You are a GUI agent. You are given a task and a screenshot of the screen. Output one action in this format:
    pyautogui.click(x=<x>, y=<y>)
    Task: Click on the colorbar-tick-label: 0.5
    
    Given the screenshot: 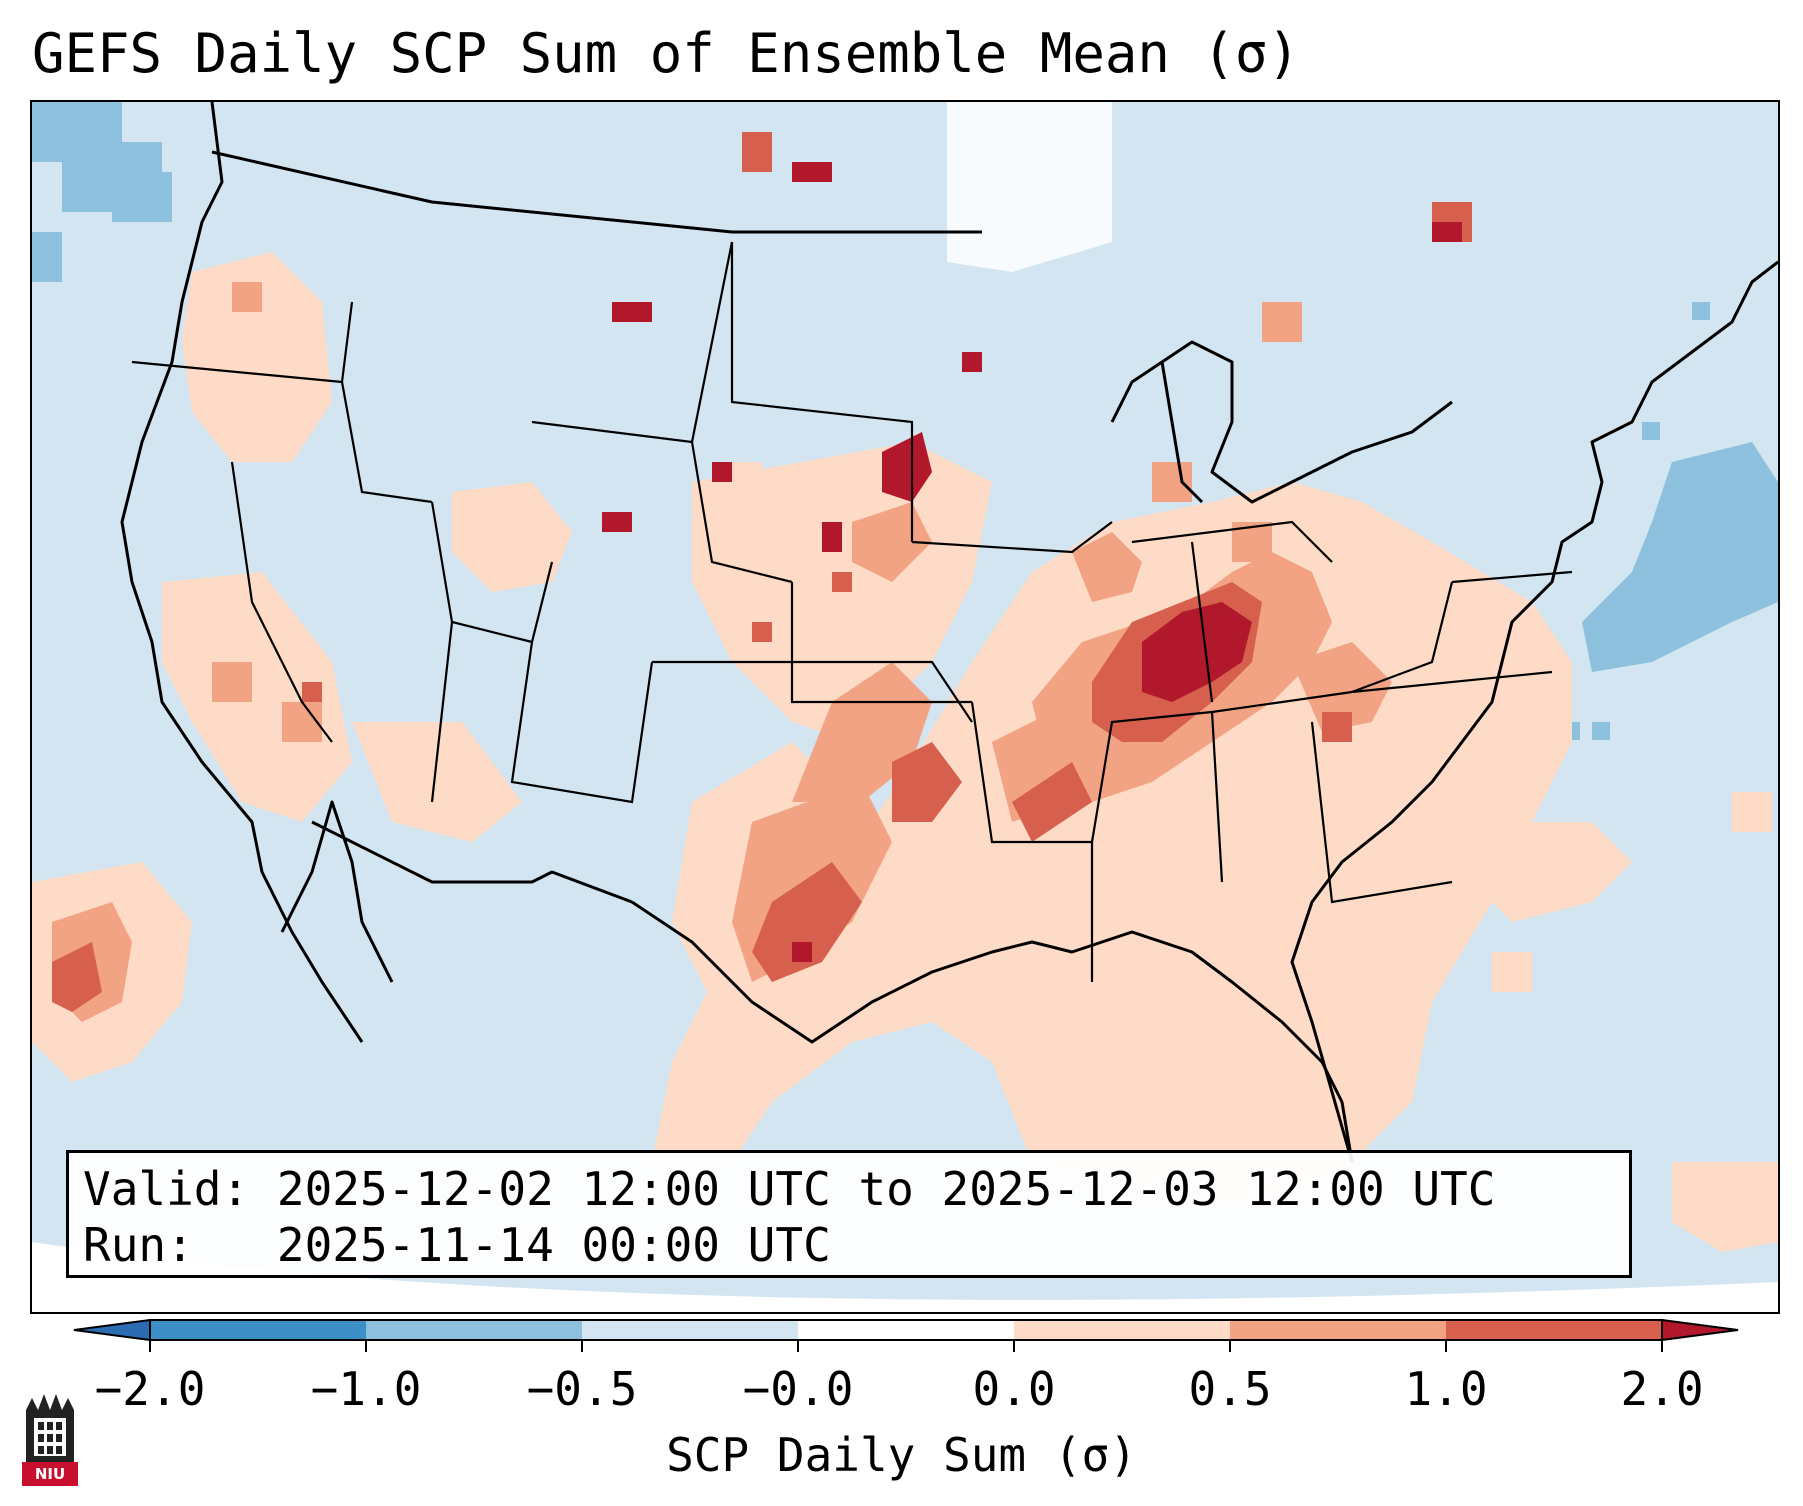 What is the action you would take?
    pyautogui.click(x=1230, y=1389)
    